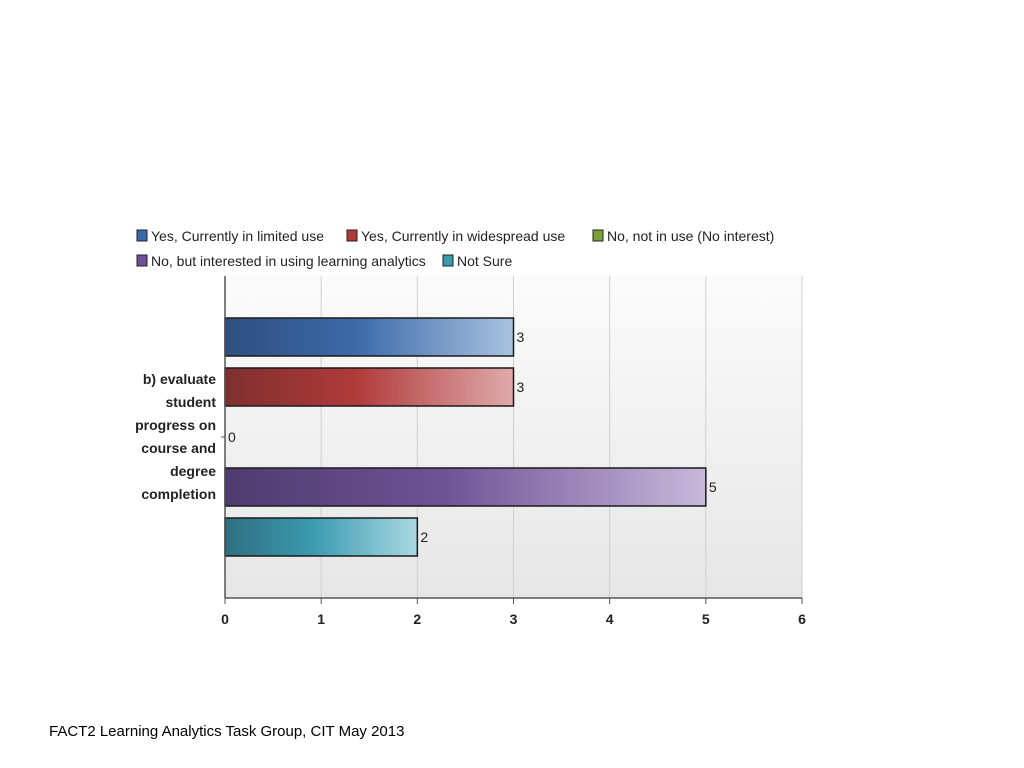  I want to click on category-label-line: course and, so click(178, 448).